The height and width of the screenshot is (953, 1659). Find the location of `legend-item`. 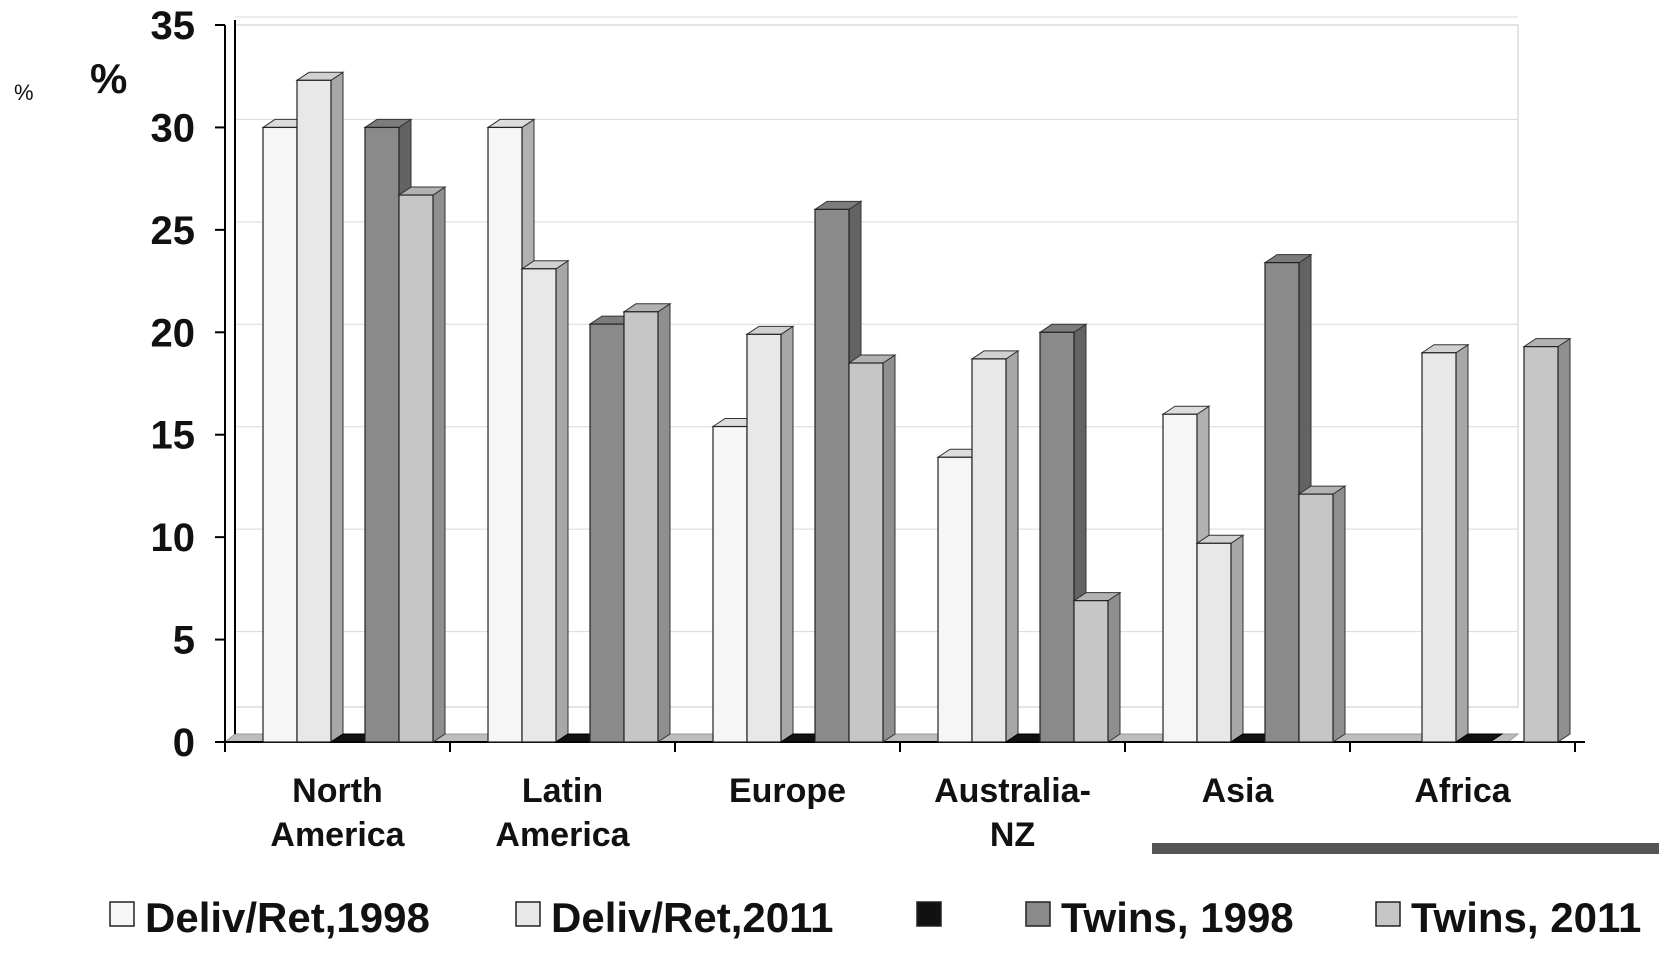

legend-item is located at coordinates (929, 914).